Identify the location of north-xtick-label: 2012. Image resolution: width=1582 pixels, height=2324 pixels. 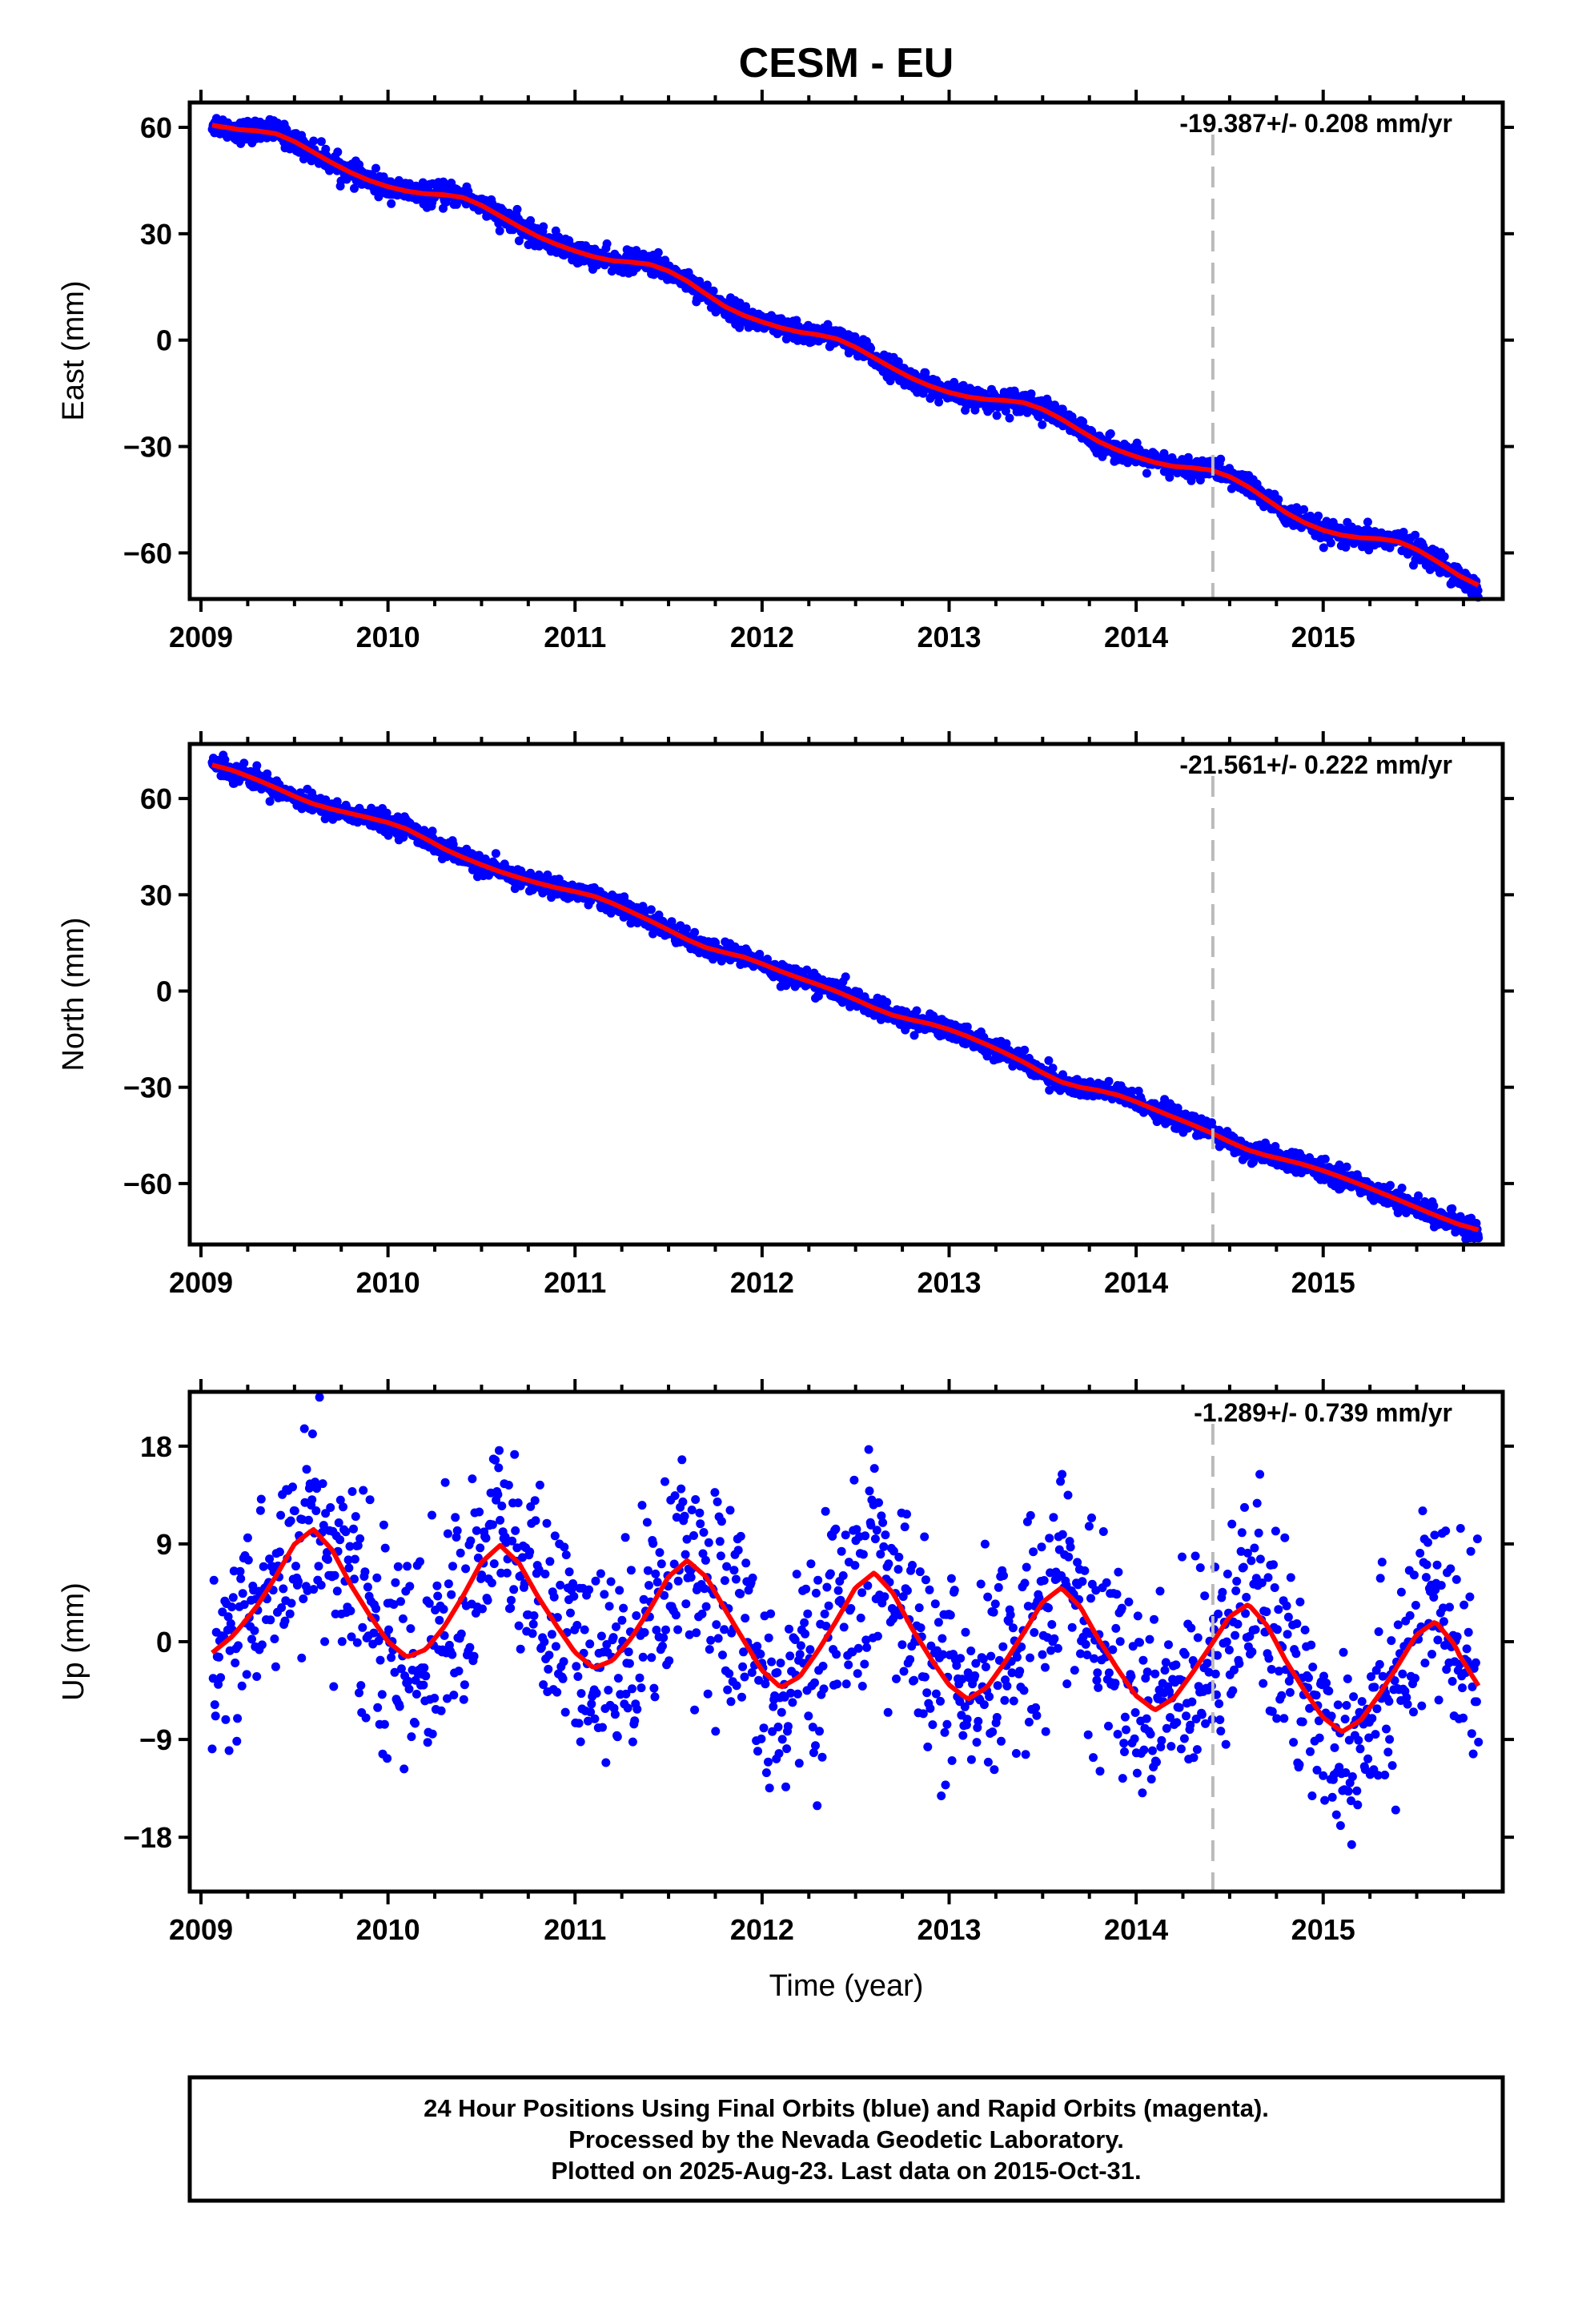
(762, 1282).